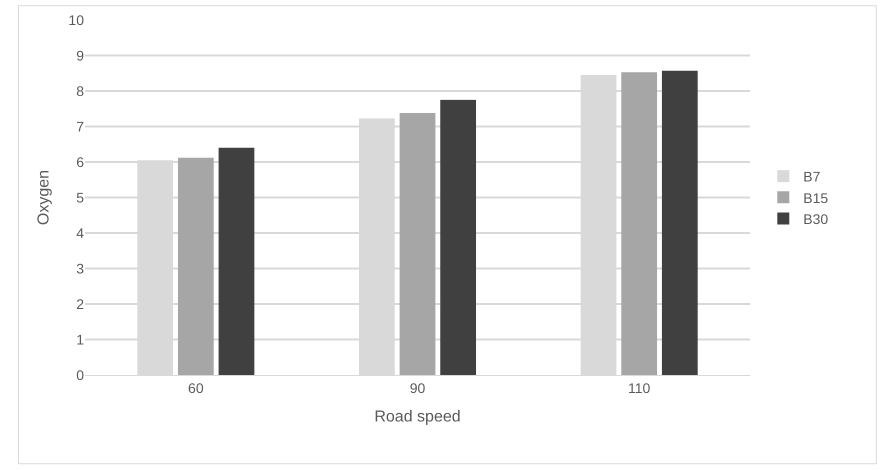 This screenshot has width=890, height=470. What do you see at coordinates (80, 268) in the screenshot?
I see `y-tick-label: 3` at bounding box center [80, 268].